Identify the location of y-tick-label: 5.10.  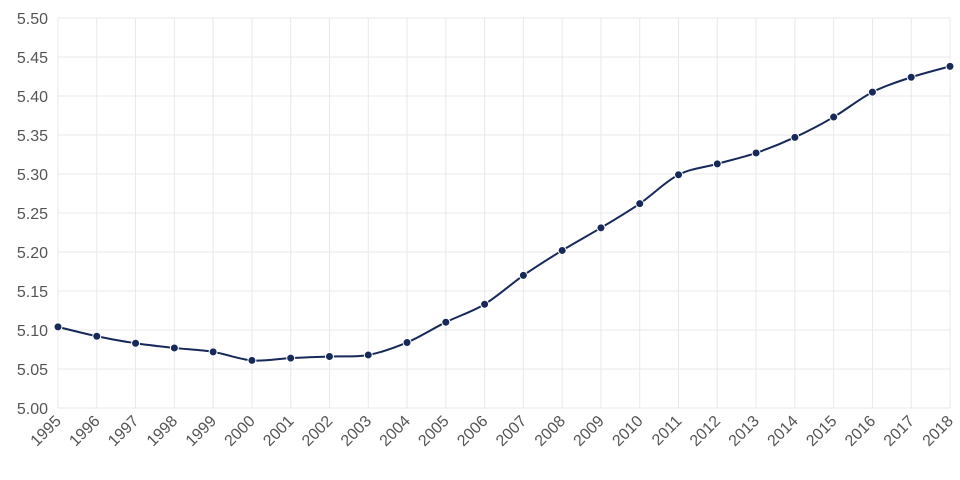
(32, 331).